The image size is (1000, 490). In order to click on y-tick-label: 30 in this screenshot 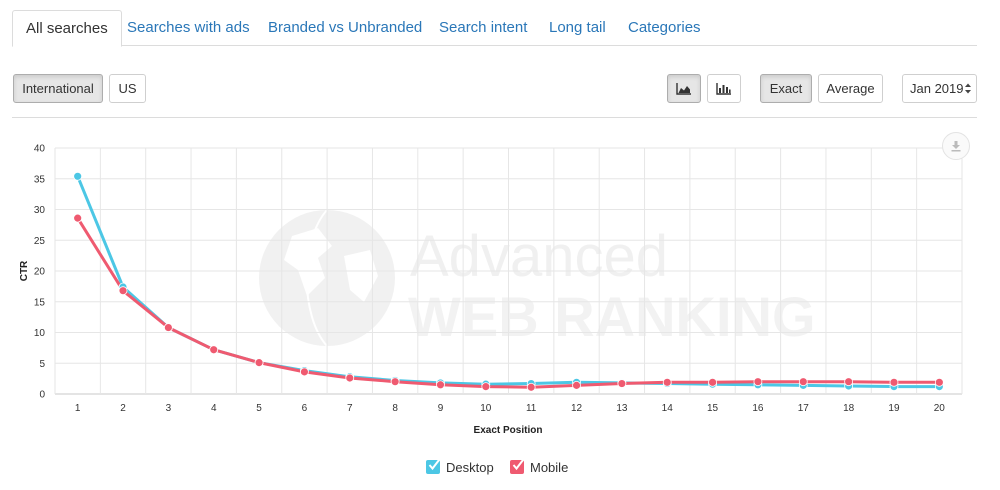, I will do `click(40, 210)`.